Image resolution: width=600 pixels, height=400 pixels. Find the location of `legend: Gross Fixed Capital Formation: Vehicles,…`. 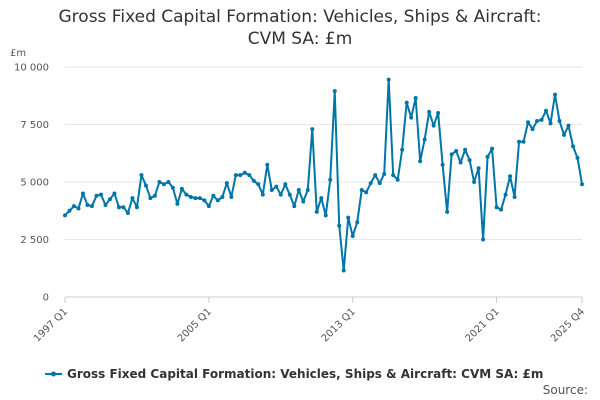

legend: Gross Fixed Capital Formation: Vehicles,… is located at coordinates (294, 374).